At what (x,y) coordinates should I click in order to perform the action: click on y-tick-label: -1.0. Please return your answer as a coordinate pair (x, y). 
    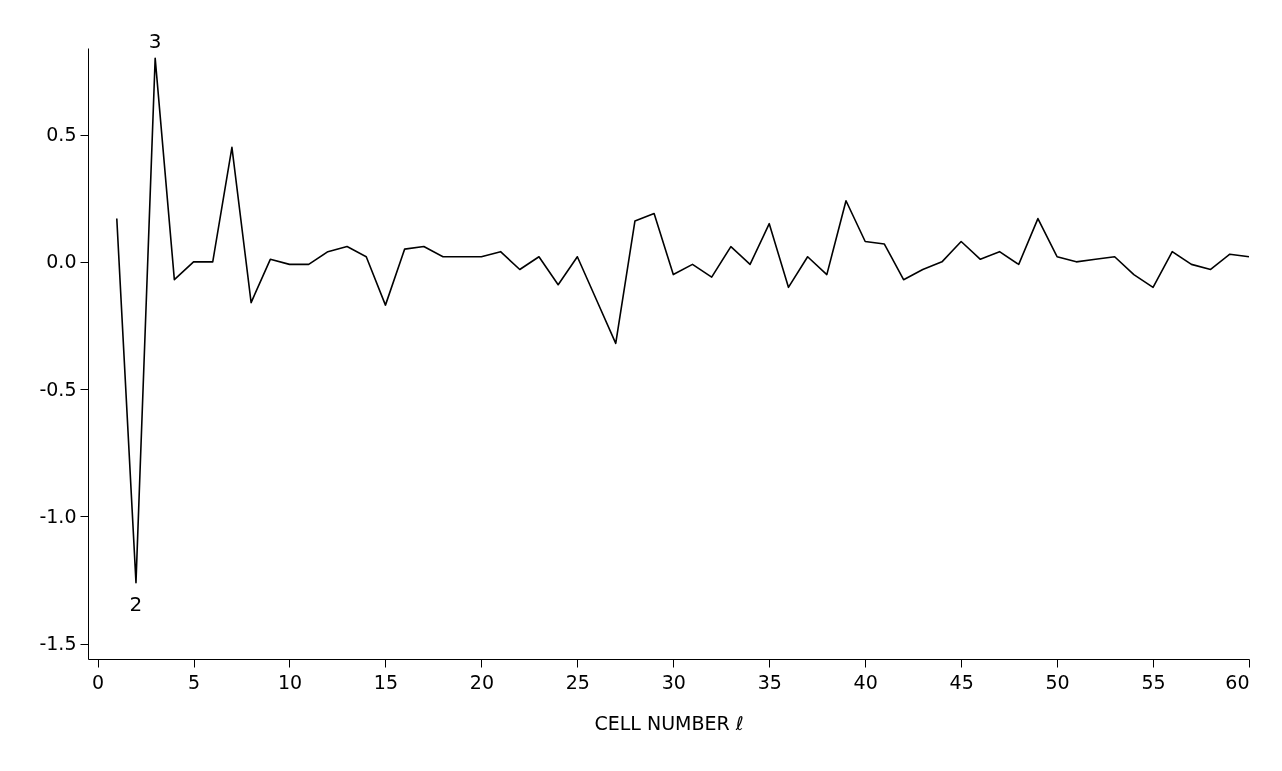
    Looking at the image, I should click on (58, 515).